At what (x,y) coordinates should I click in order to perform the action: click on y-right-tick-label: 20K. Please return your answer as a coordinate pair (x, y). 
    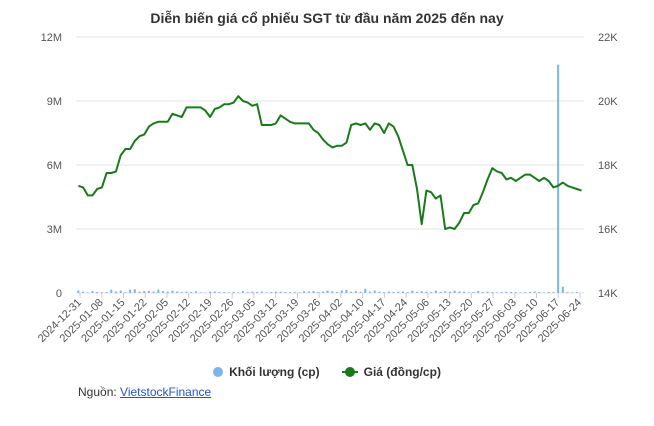
    Looking at the image, I should click on (608, 102).